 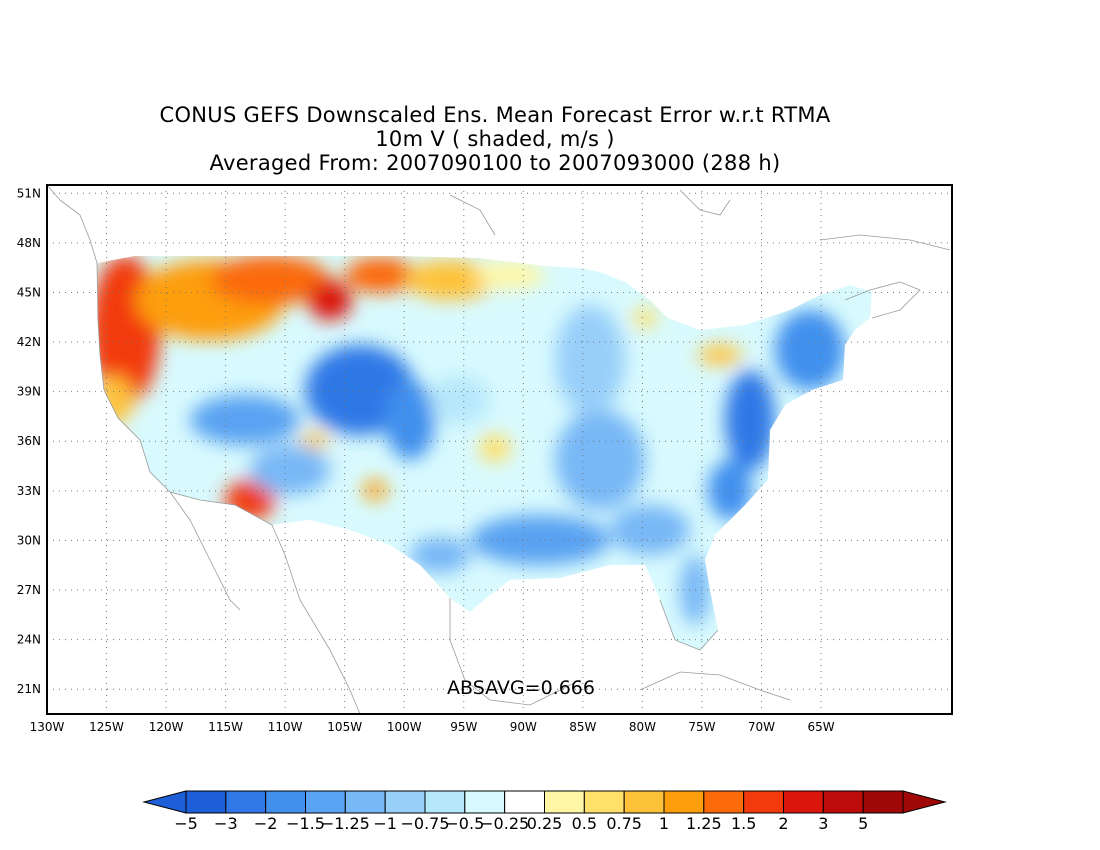 What do you see at coordinates (689, 625) in the screenshot?
I see `florida-outline` at bounding box center [689, 625].